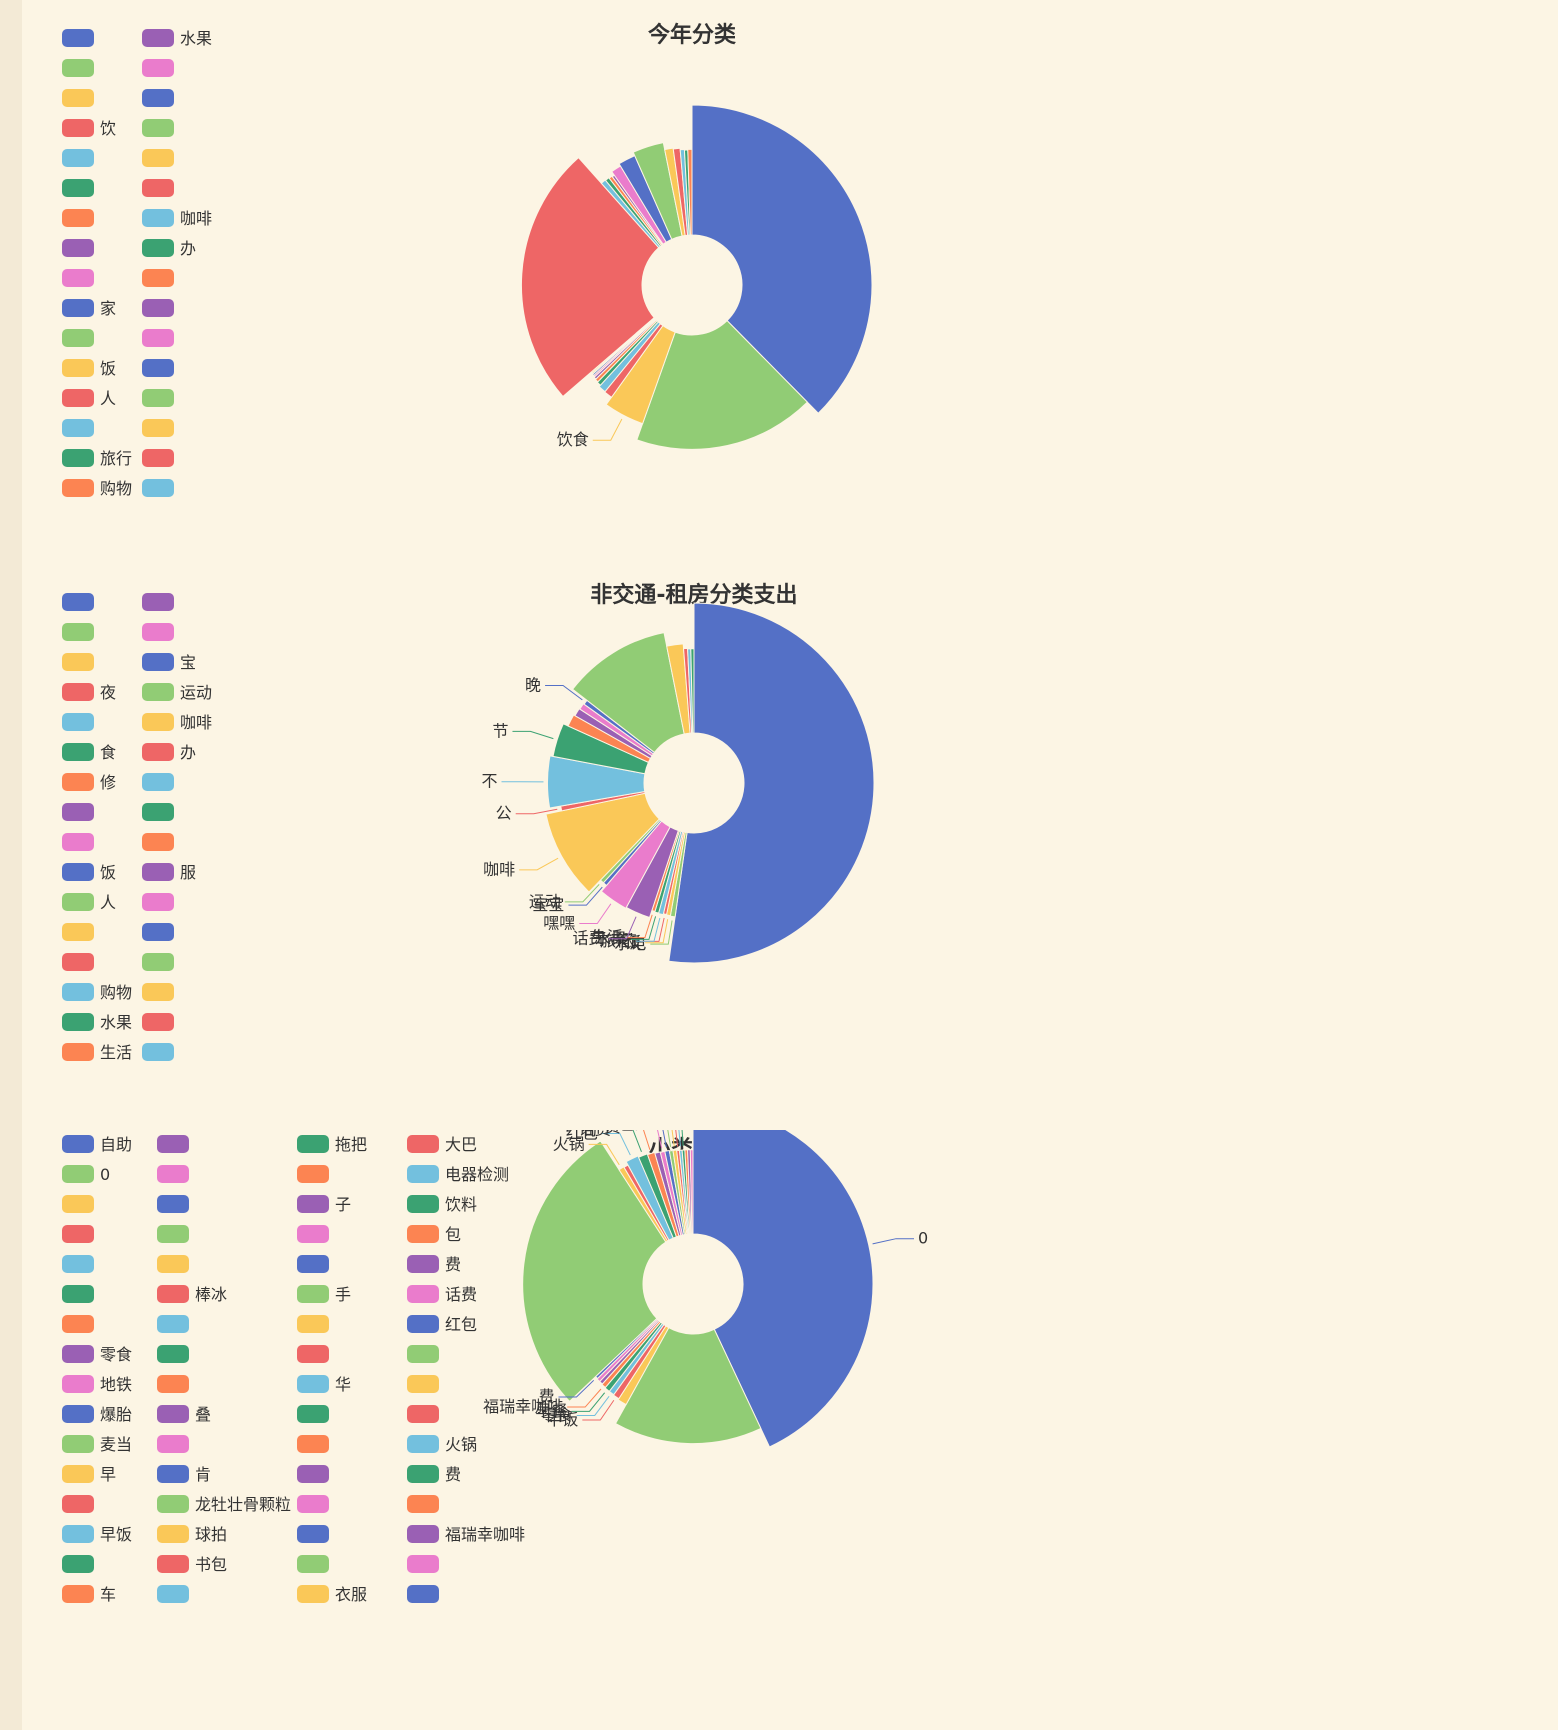 This screenshot has height=1730, width=1558. What do you see at coordinates (192, 1534) in the screenshot?
I see `legend-item: 球拍` at bounding box center [192, 1534].